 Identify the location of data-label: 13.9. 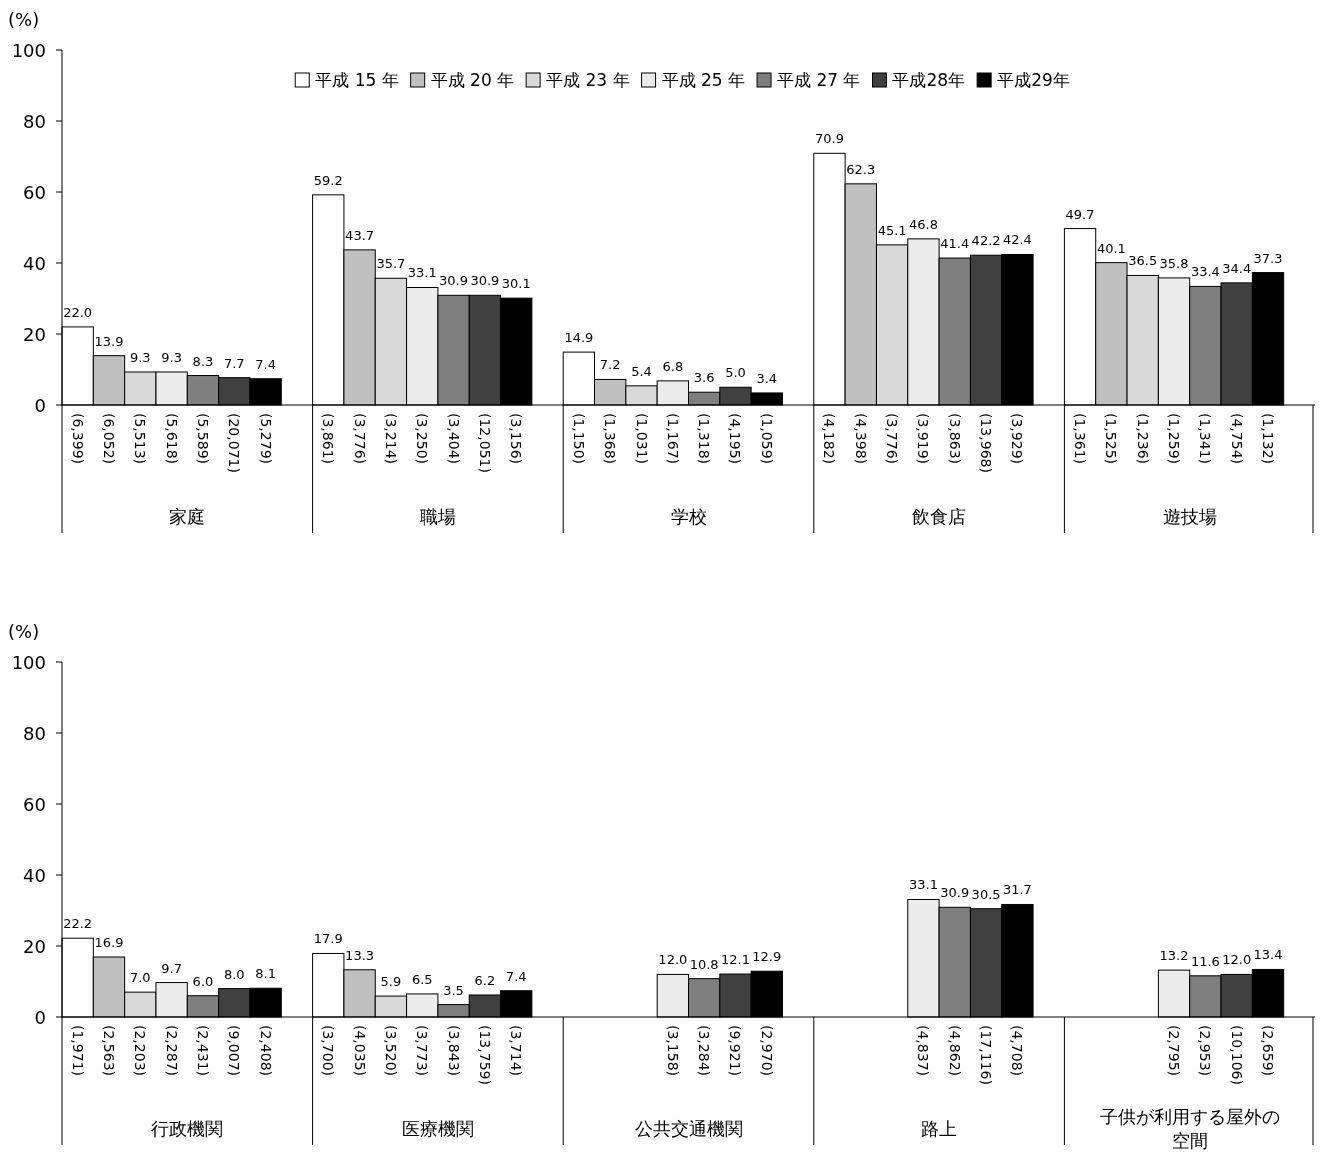
(109, 341).